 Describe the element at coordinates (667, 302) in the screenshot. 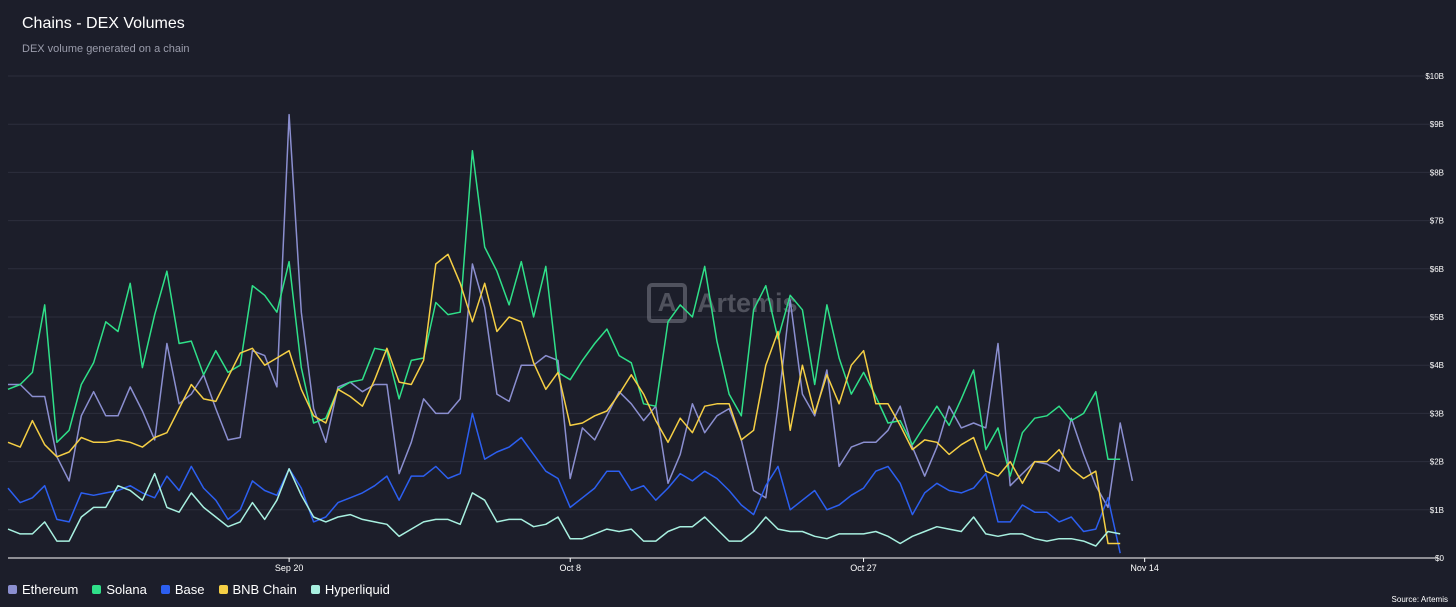

I see `artemis-watermark-logo: A` at that location.